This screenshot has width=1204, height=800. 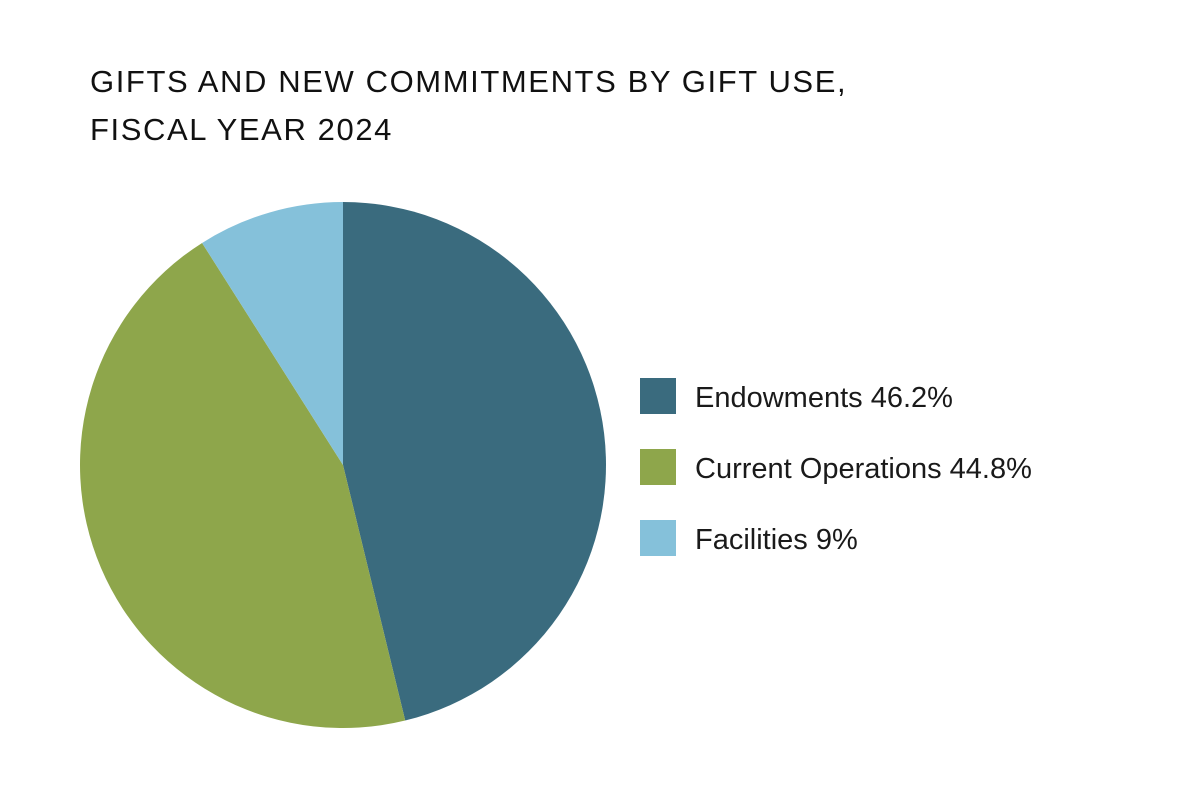 I want to click on chart-title-line-1: GIFTS AND NEW COMMITMENTS BY GIFT USE,, so click(x=469, y=81).